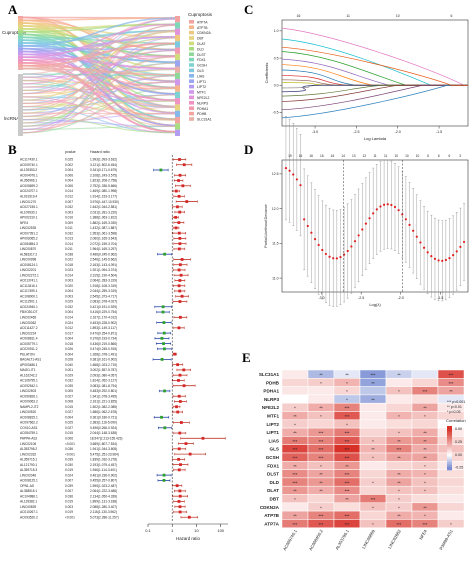  Describe the element at coordinates (69, 186) in the screenshot. I see `forest-row-pvalue: 0.006` at that location.